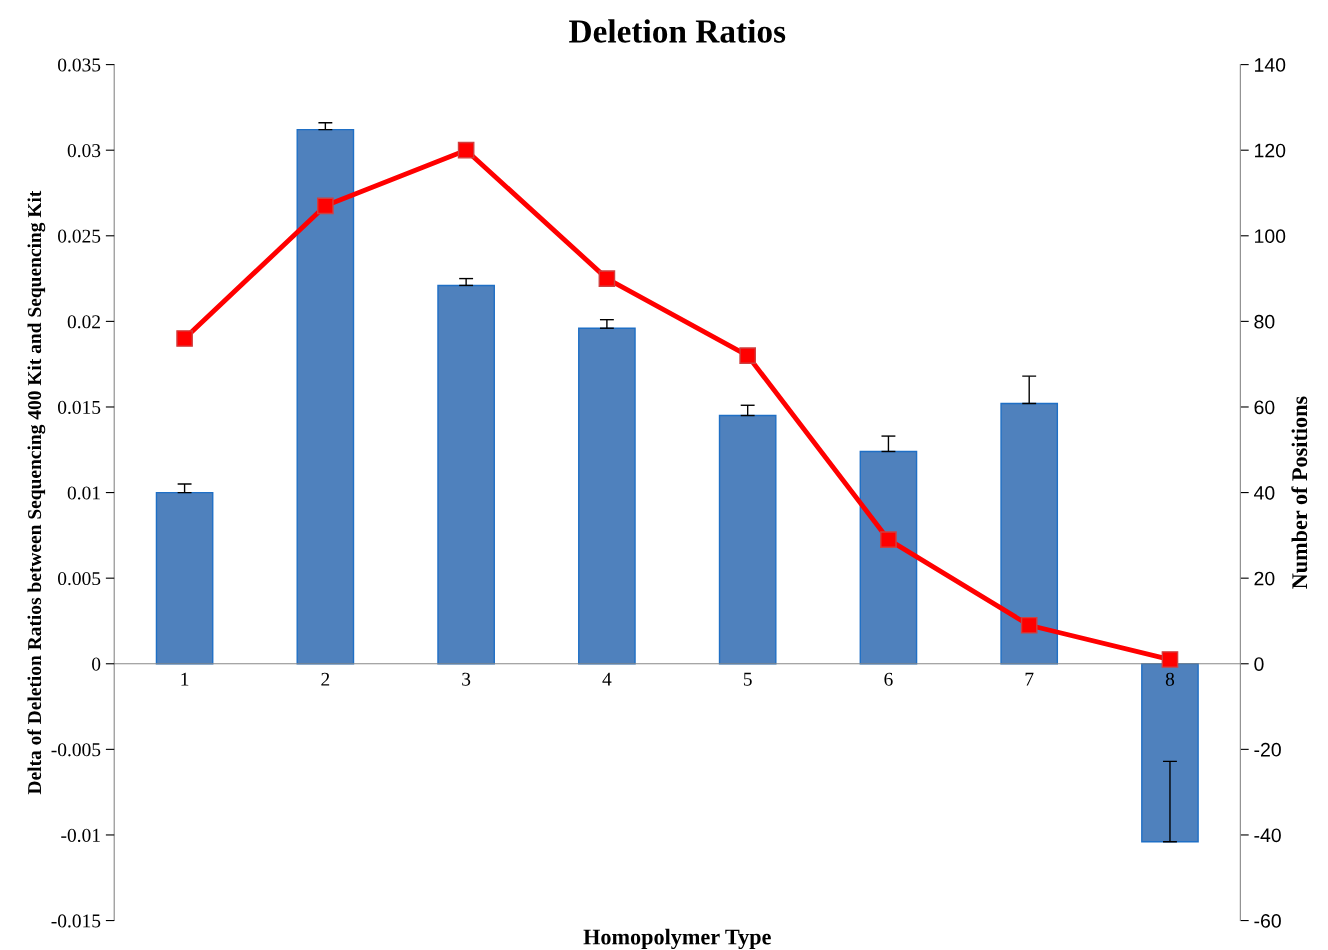 The image size is (1328, 950). Describe the element at coordinates (1170, 679) in the screenshot. I see `x-tick-label: 8` at that location.